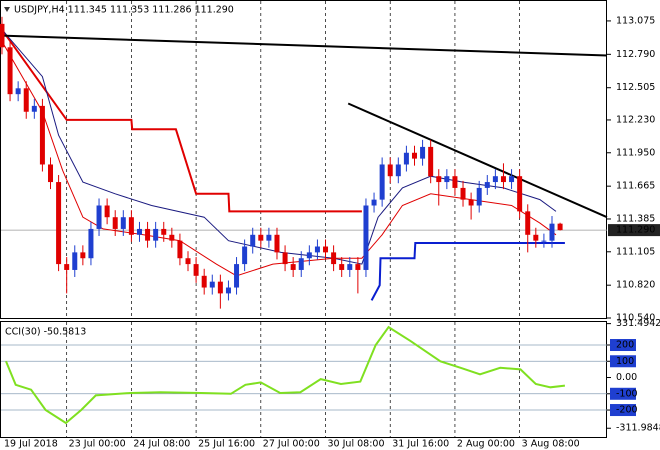 This screenshot has height=450, width=660. What do you see at coordinates (635, 119) in the screenshot?
I see `y-tick-label: 112.230` at bounding box center [635, 119].